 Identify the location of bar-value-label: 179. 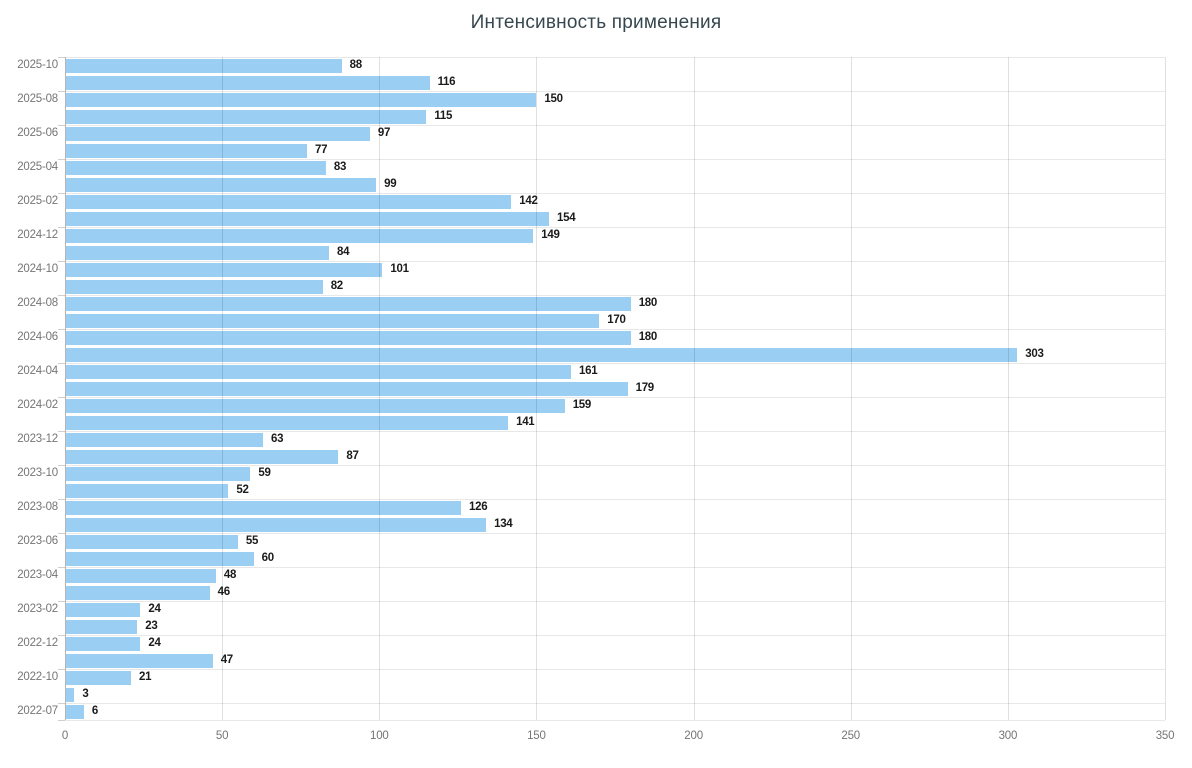
(645, 388).